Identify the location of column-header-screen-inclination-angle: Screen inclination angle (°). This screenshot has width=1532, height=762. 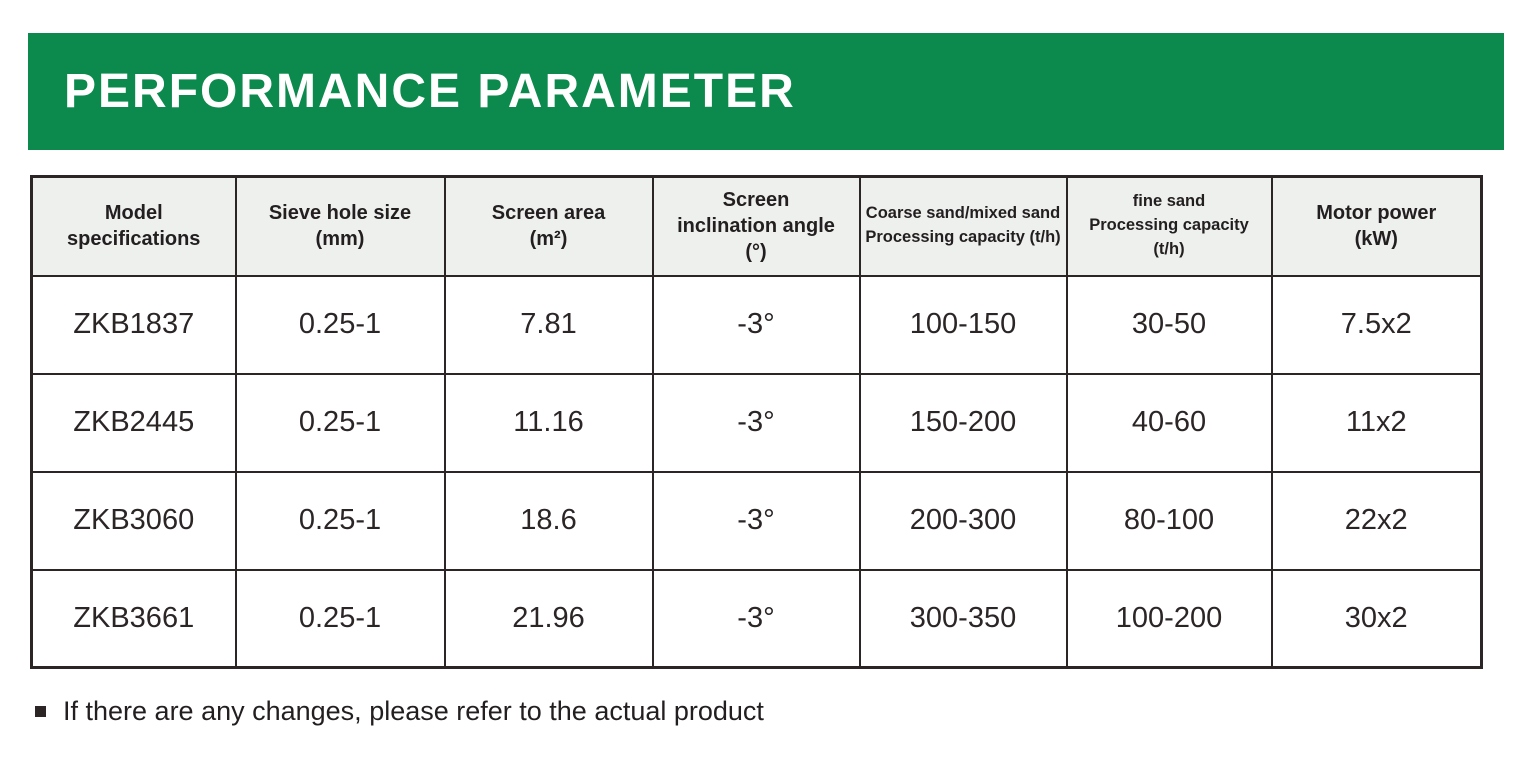
(756, 226).